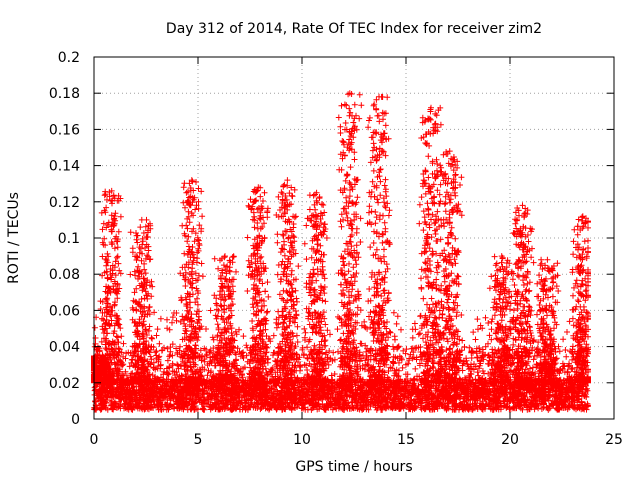 The height and width of the screenshot is (480, 640). What do you see at coordinates (64, 275) in the screenshot?
I see `y-tick-label: 0.08` at bounding box center [64, 275].